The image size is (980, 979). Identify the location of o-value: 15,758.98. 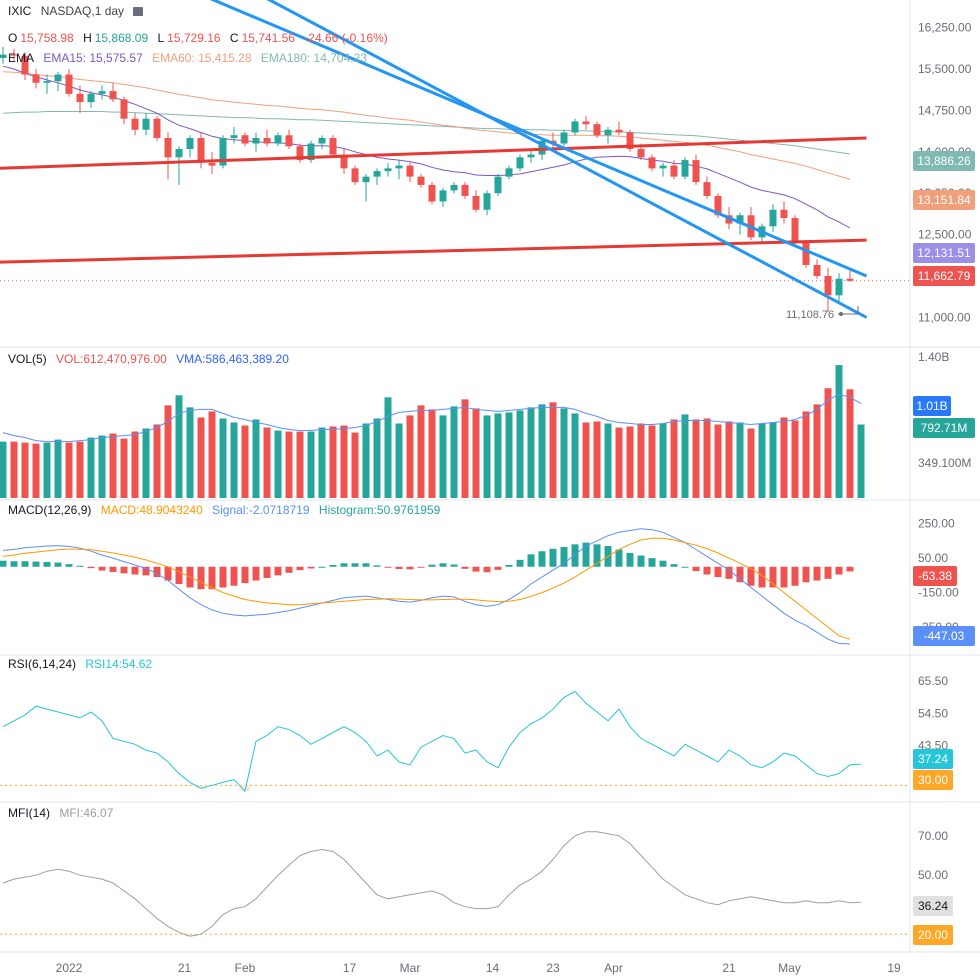
(47, 38).